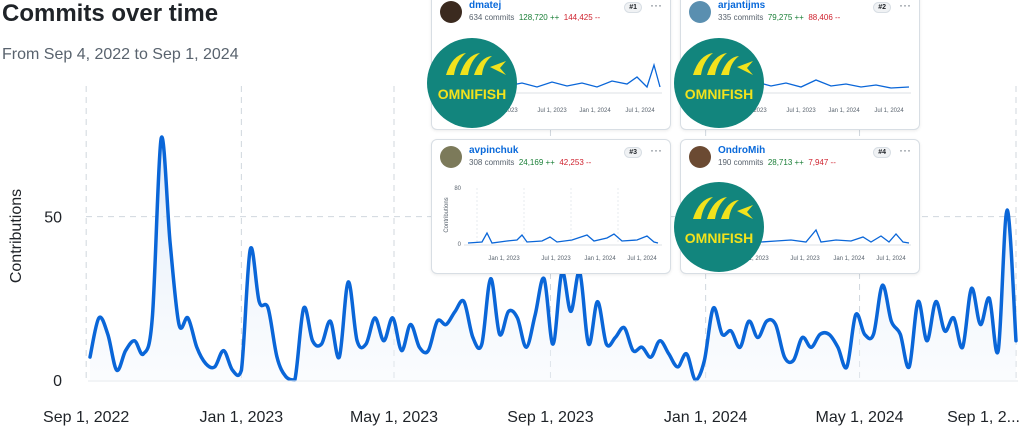 The width and height of the screenshot is (1024, 437). Describe the element at coordinates (706, 417) in the screenshot. I see `x-tick-label: Jan 1, 2024` at that location.